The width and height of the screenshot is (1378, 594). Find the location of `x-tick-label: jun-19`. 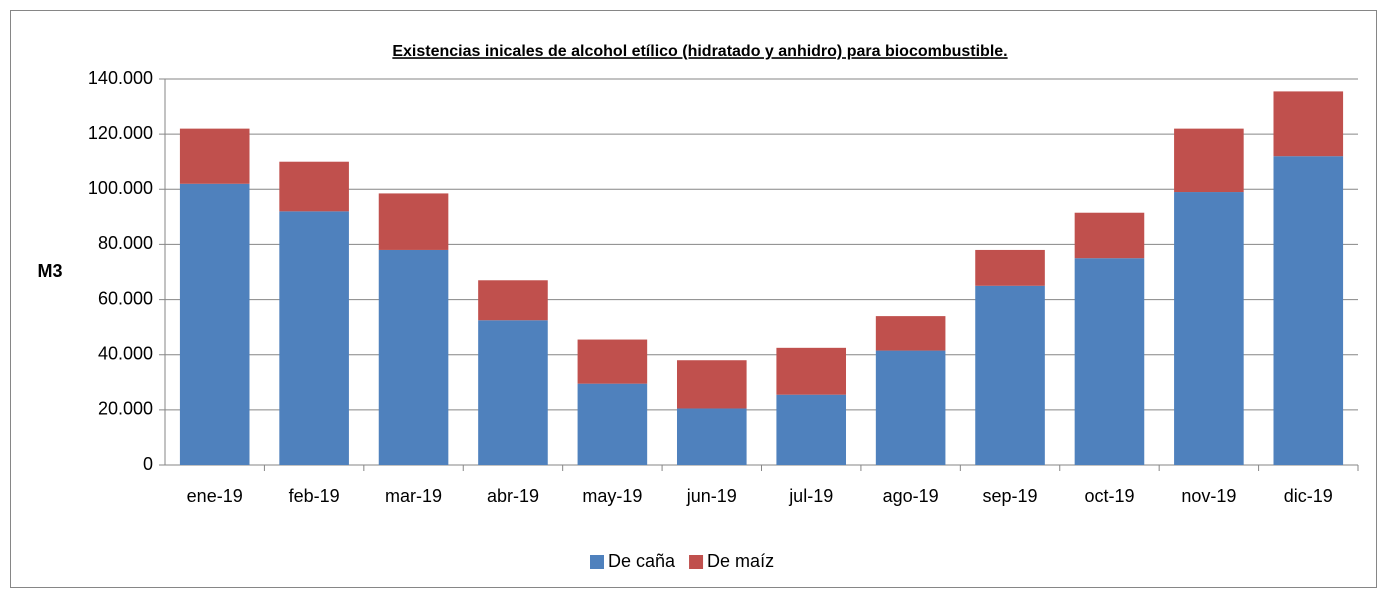

x-tick-label: jun-19 is located at coordinates (711, 496).